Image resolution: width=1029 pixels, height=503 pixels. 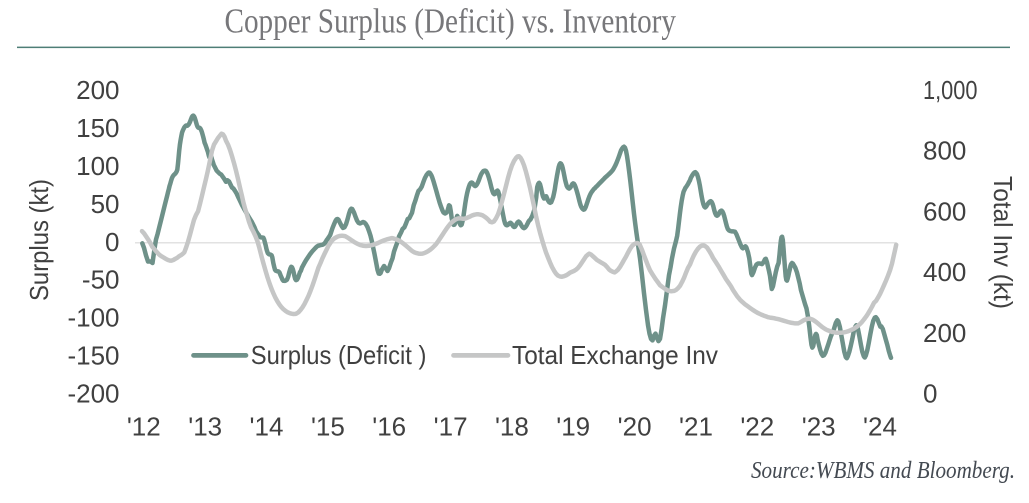 What do you see at coordinates (97, 128) in the screenshot?
I see `svg-text: 150` at bounding box center [97, 128].